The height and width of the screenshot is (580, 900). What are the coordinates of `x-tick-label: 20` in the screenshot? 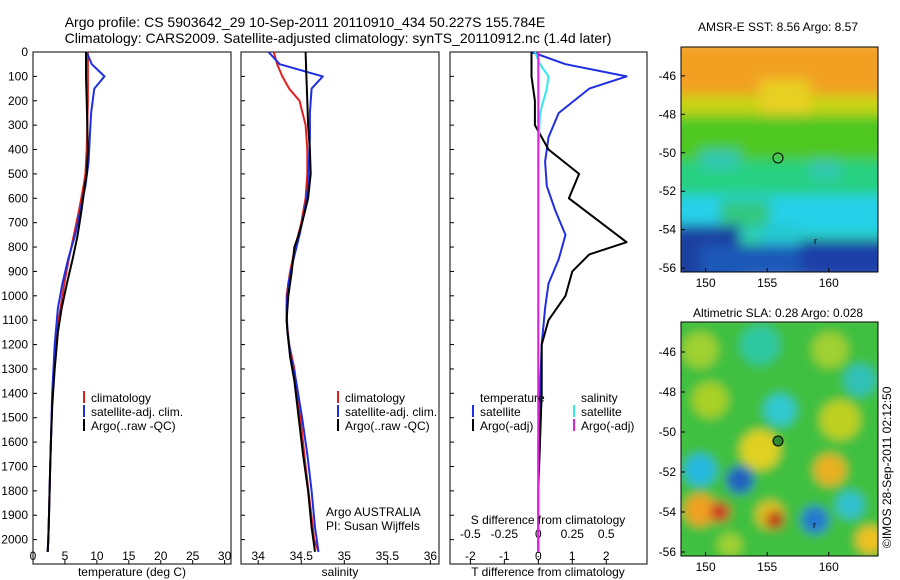 It's located at (161, 556).